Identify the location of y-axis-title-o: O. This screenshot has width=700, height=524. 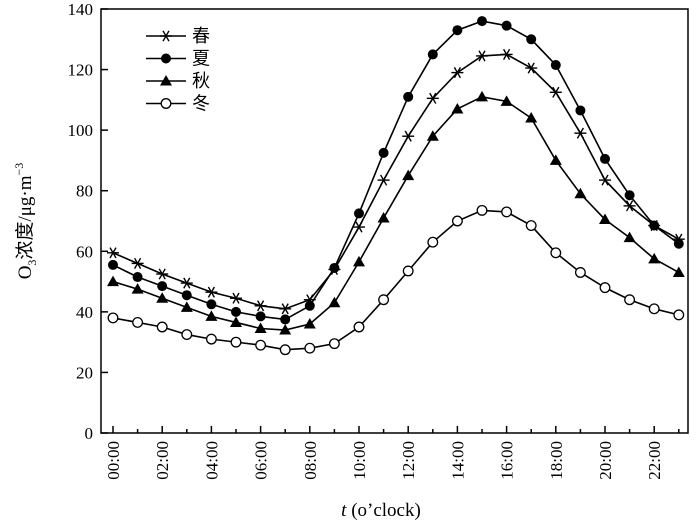
(25, 273).